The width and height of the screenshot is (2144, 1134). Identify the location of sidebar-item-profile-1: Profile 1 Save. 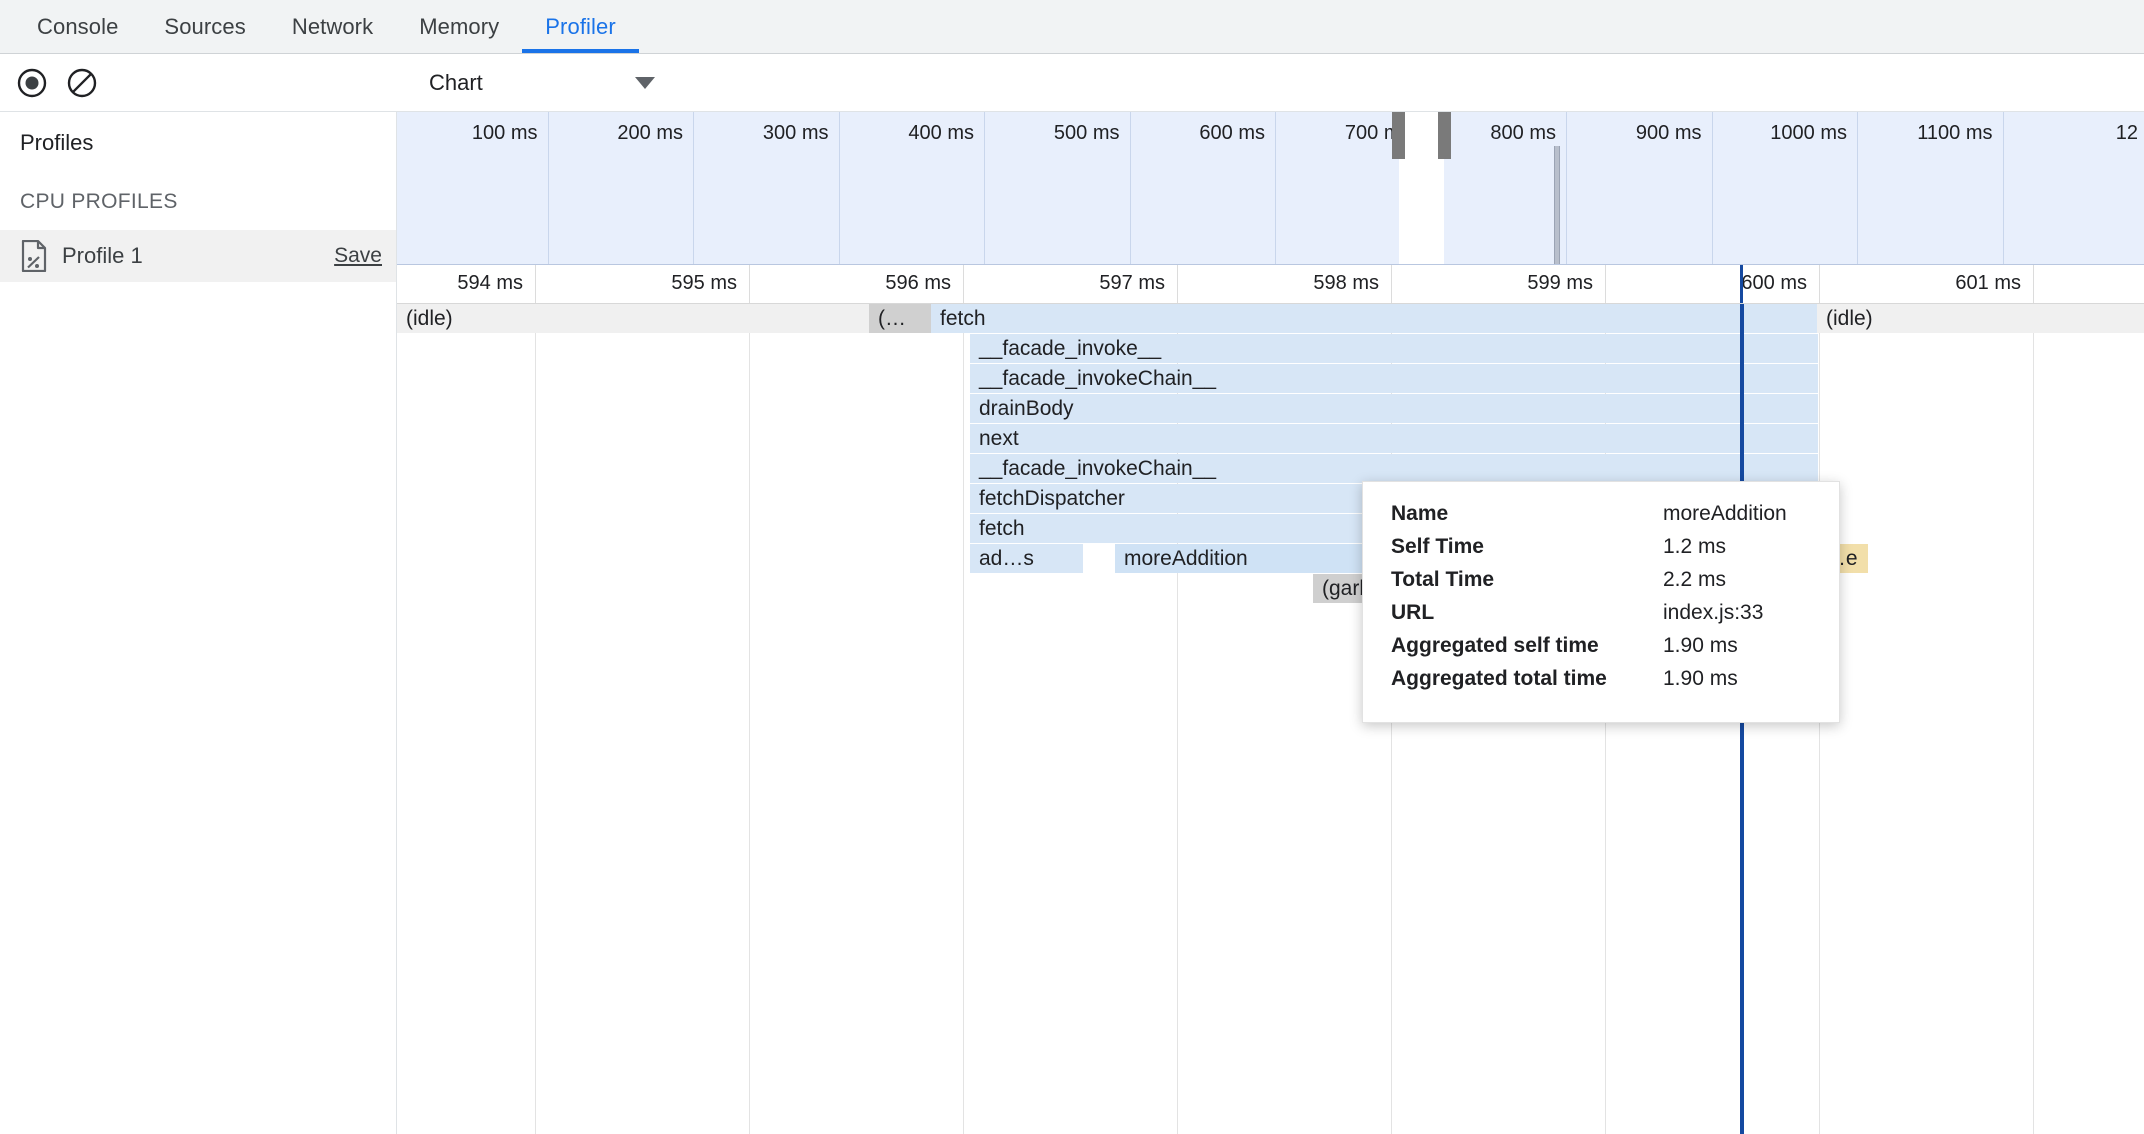
(198, 256).